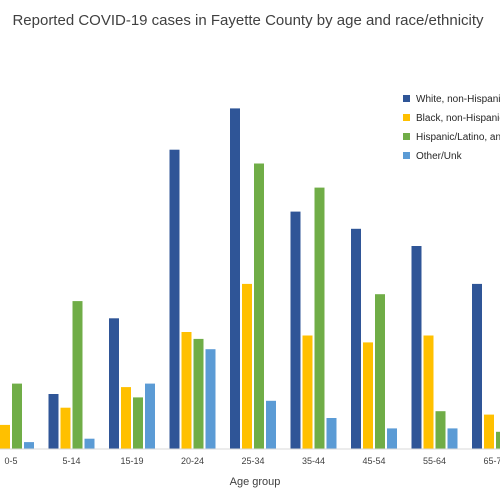 This screenshot has height=500, width=500. What do you see at coordinates (491, 461) in the screenshot?
I see `x-tick-65-74: 65-74` at bounding box center [491, 461].